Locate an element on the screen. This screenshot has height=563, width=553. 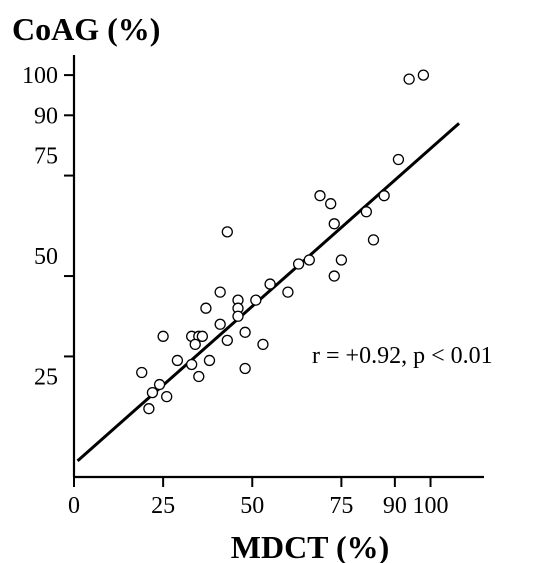
y-tick-label: 25 is located at coordinates (46, 378).